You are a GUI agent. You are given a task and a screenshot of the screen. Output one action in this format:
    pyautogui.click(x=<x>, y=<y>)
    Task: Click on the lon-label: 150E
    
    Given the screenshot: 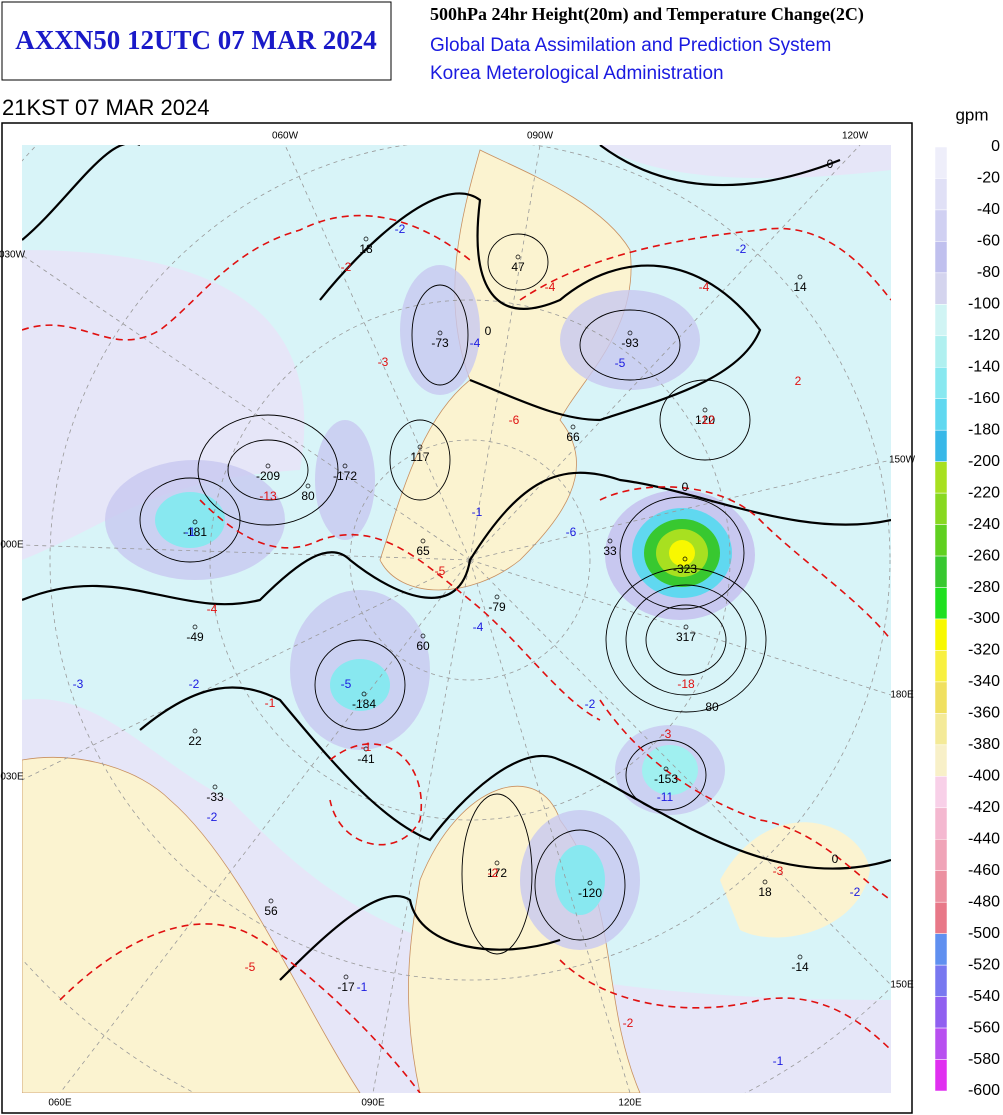 What is the action you would take?
    pyautogui.click(x=902, y=985)
    